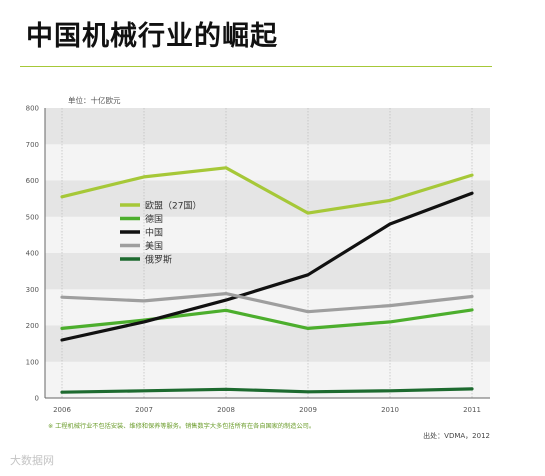 Image resolution: width=545 pixels, height=476 pixels. I want to click on y-tick-400: 400, so click(32, 254).